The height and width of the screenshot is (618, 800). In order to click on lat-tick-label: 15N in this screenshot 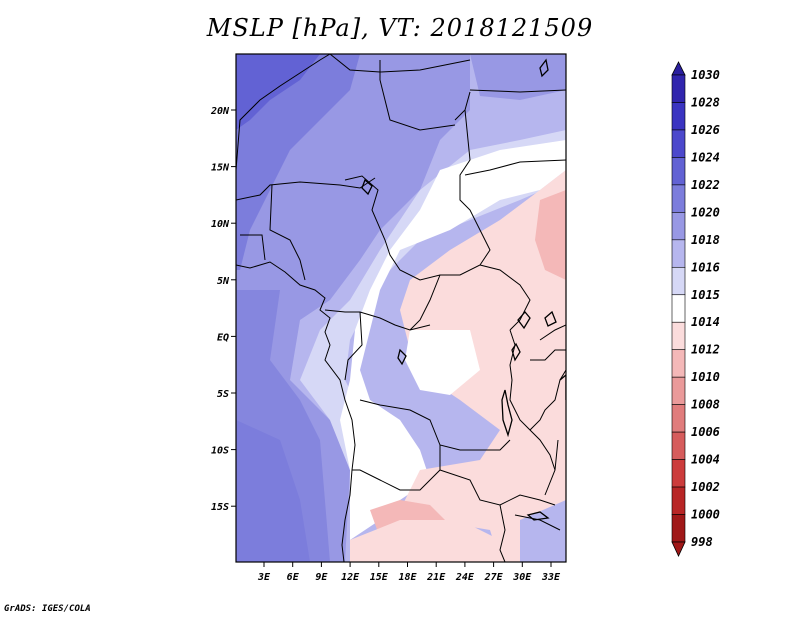, I will do `click(220, 168)`.